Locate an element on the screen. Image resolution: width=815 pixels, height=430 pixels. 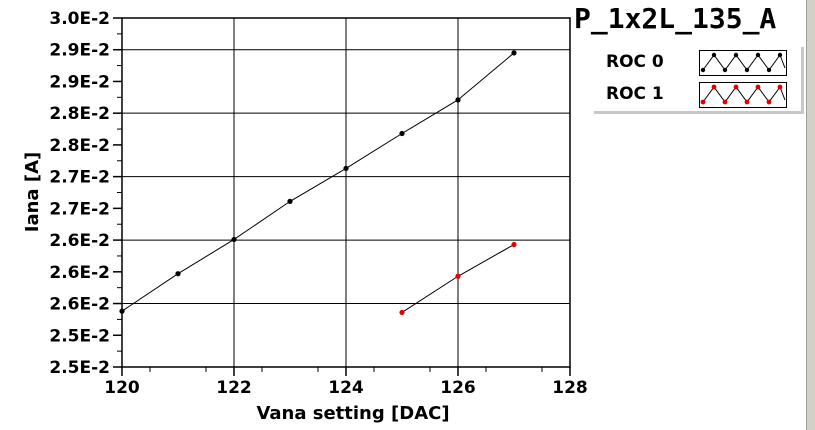
x-tick-label: 128 is located at coordinates (570, 388).